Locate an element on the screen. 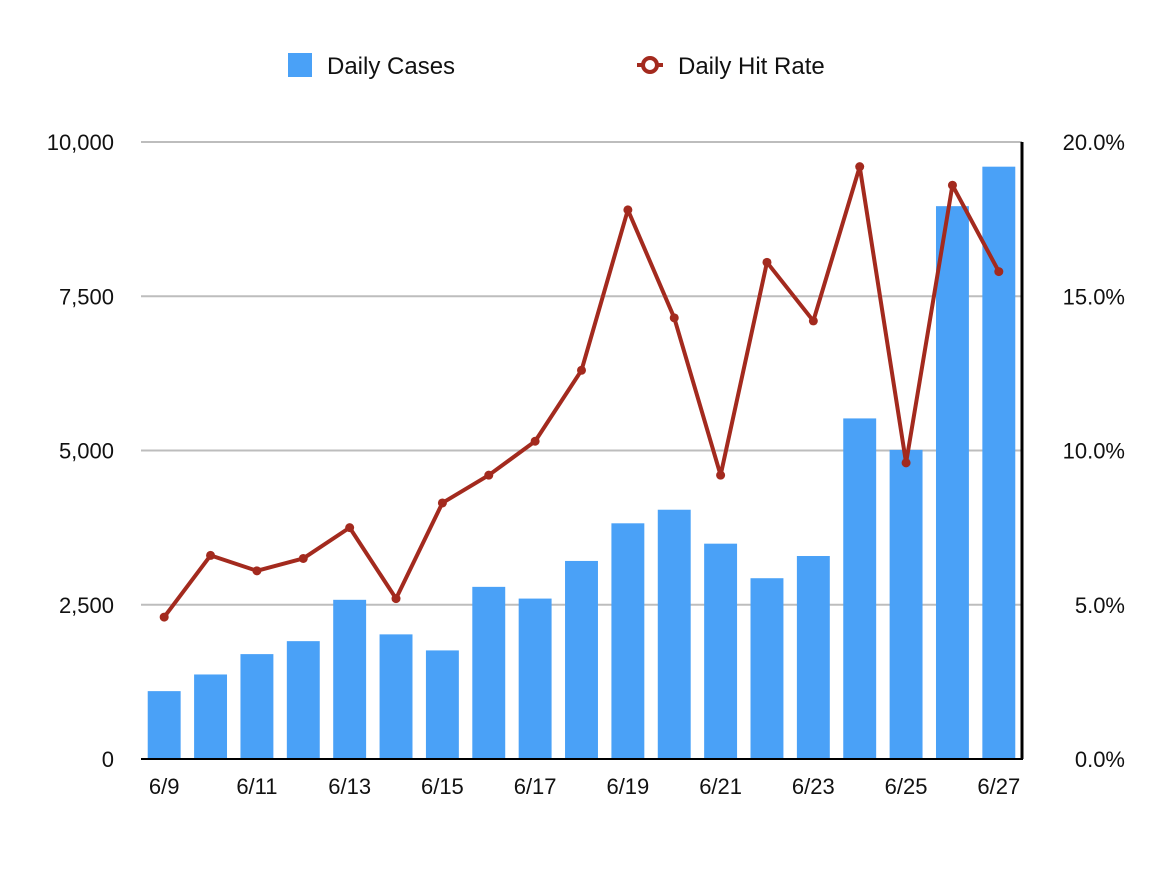  x-tick-label: 6/27 is located at coordinates (998, 786).